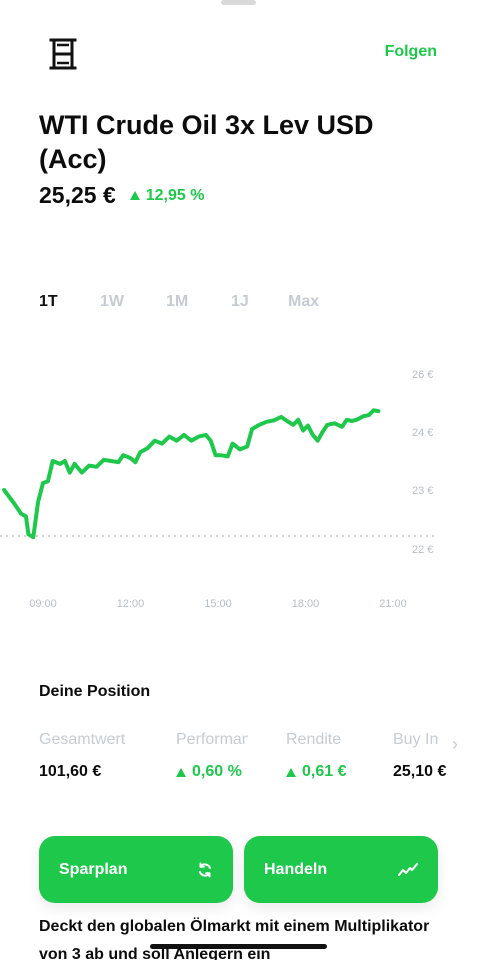 The height and width of the screenshot is (960, 477). Describe the element at coordinates (212, 756) in the screenshot. I see `stat-performance: Performance 0,60 %` at that location.